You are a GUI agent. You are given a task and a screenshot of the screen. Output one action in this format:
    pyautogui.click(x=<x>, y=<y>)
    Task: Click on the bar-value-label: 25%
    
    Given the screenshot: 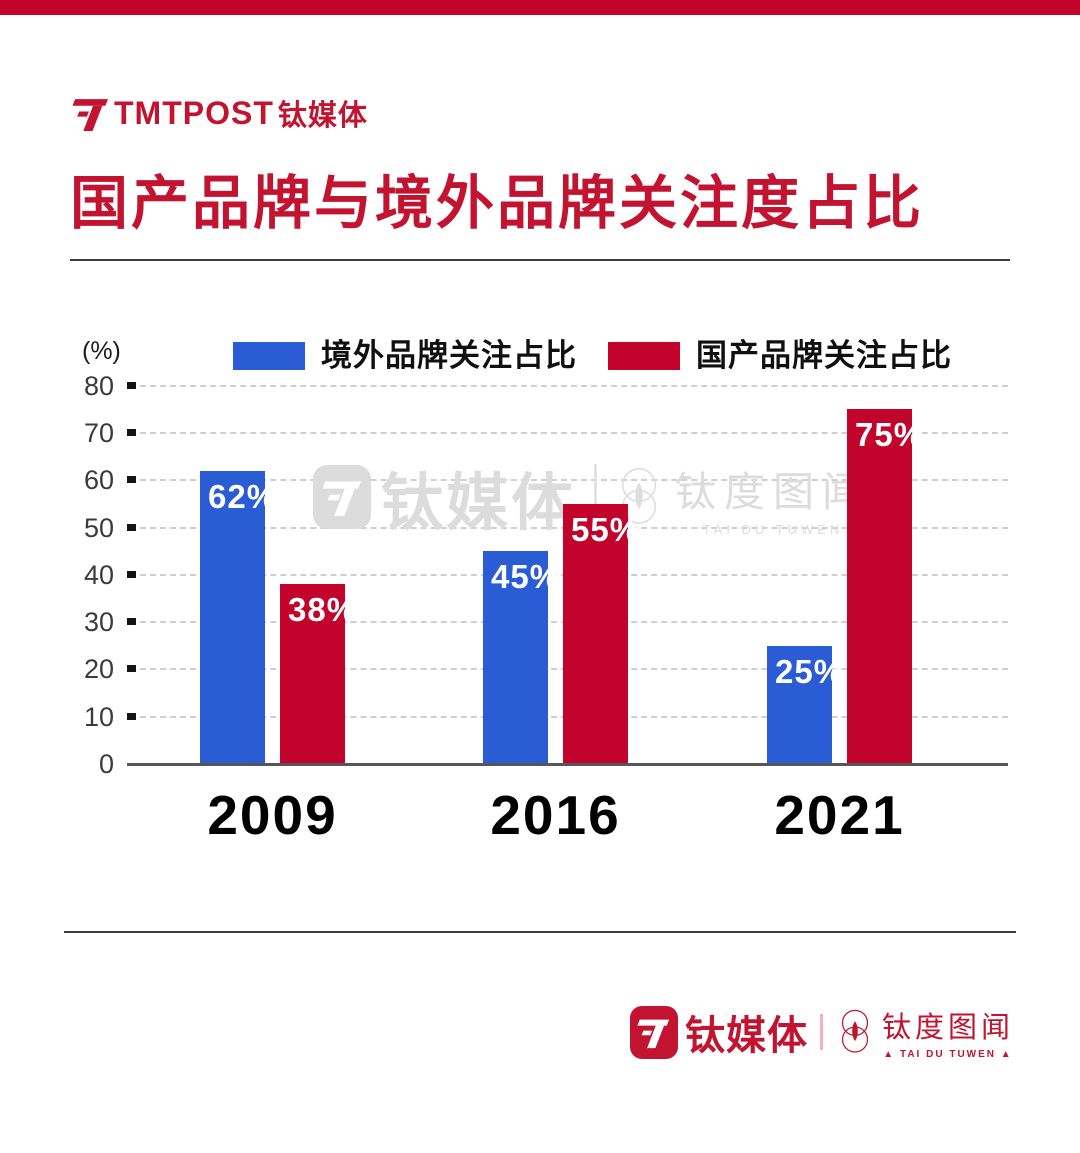 What is the action you would take?
    pyautogui.click(x=810, y=671)
    